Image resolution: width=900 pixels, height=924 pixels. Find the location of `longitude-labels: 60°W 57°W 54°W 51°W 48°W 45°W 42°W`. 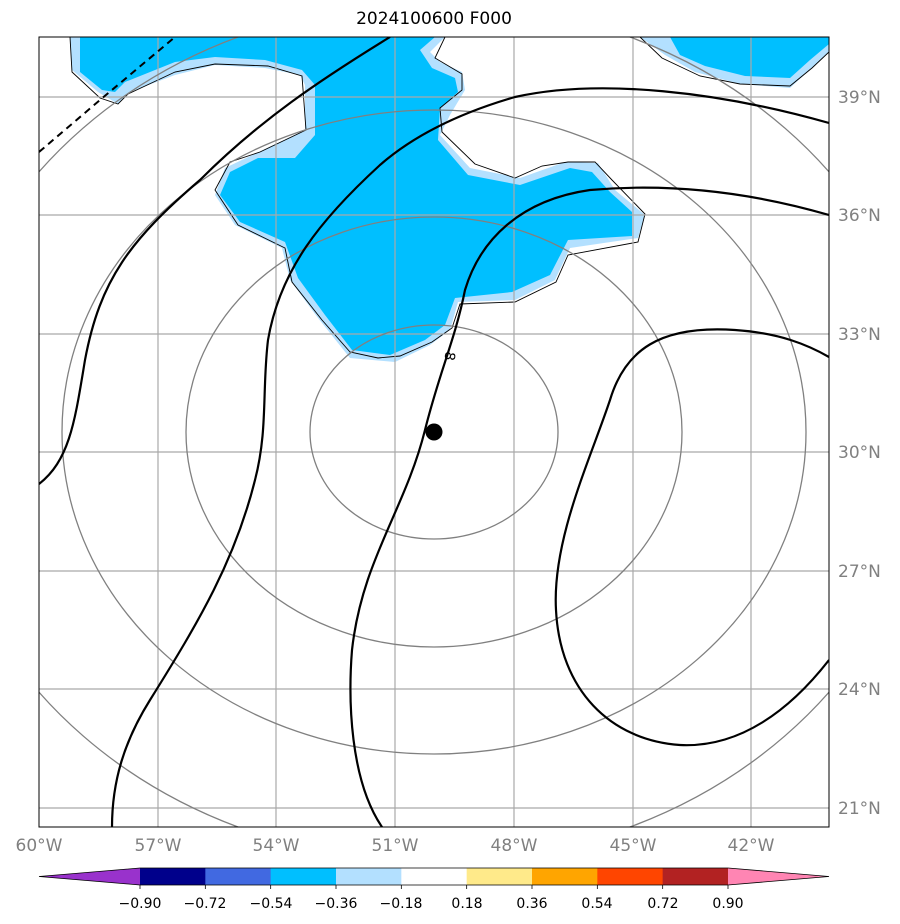

longitude-labels: 60°W 57°W 54°W 51°W 48°W 45°W 42°W is located at coordinates (395, 846).